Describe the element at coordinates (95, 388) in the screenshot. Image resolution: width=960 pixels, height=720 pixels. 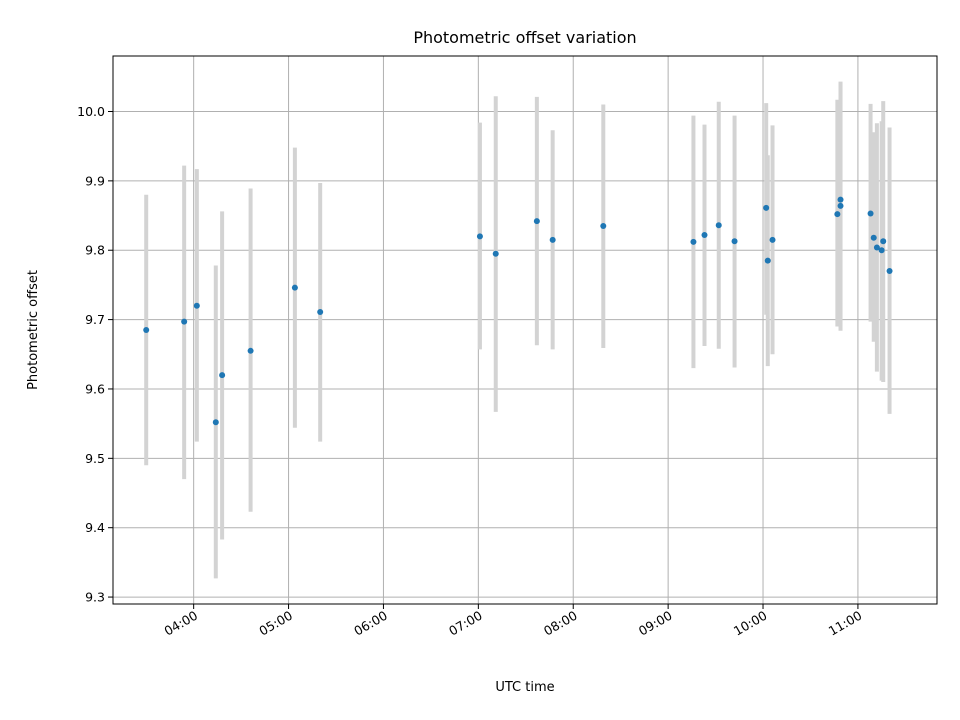
I see `y-tick-label: 9.6` at that location.